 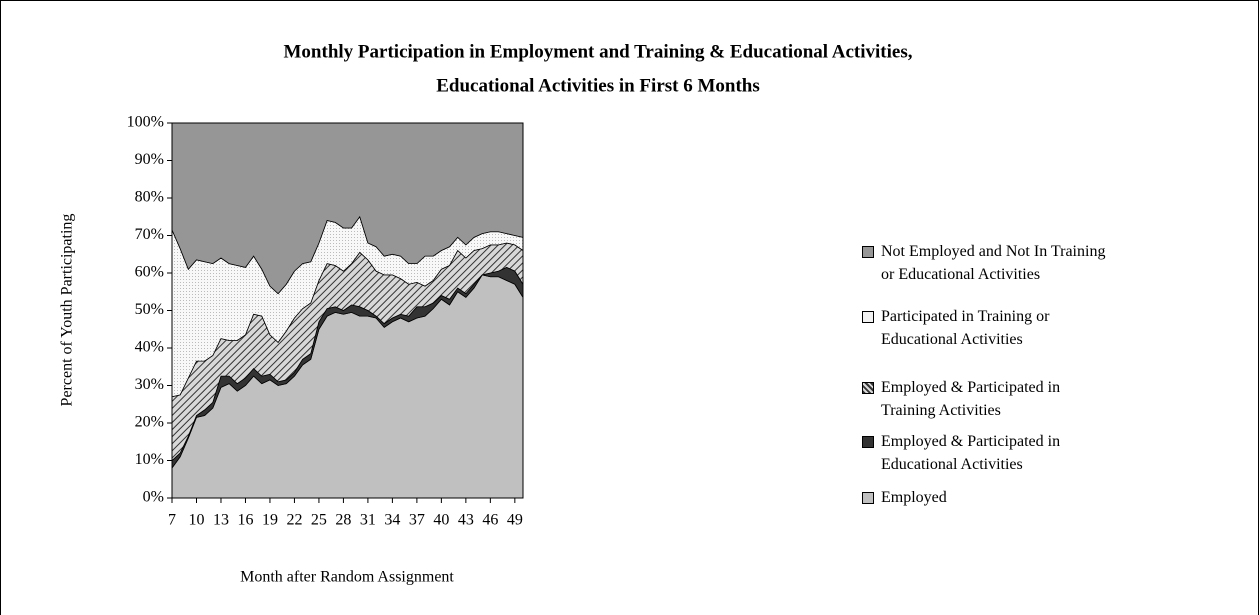 I want to click on y-tick-label: 0%, so click(x=153, y=497).